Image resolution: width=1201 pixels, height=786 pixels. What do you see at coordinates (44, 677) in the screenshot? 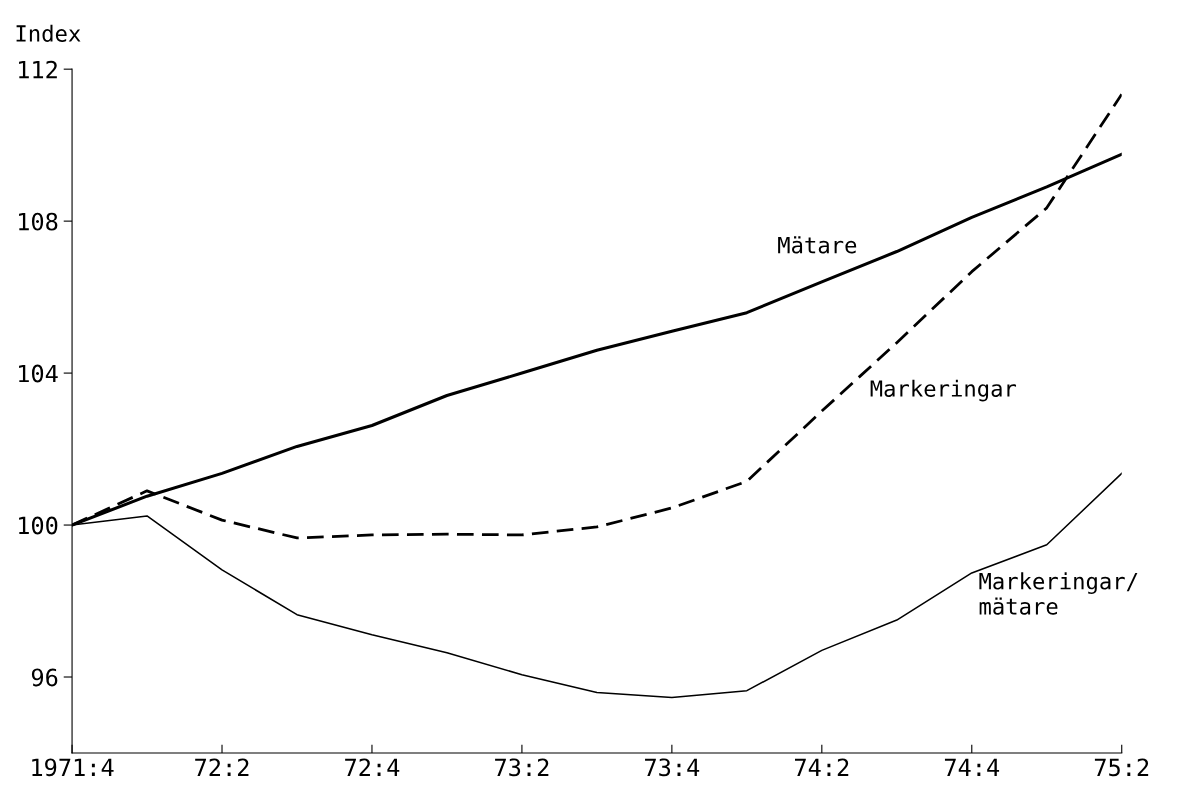
I see `y-tick-label: 96` at bounding box center [44, 677].